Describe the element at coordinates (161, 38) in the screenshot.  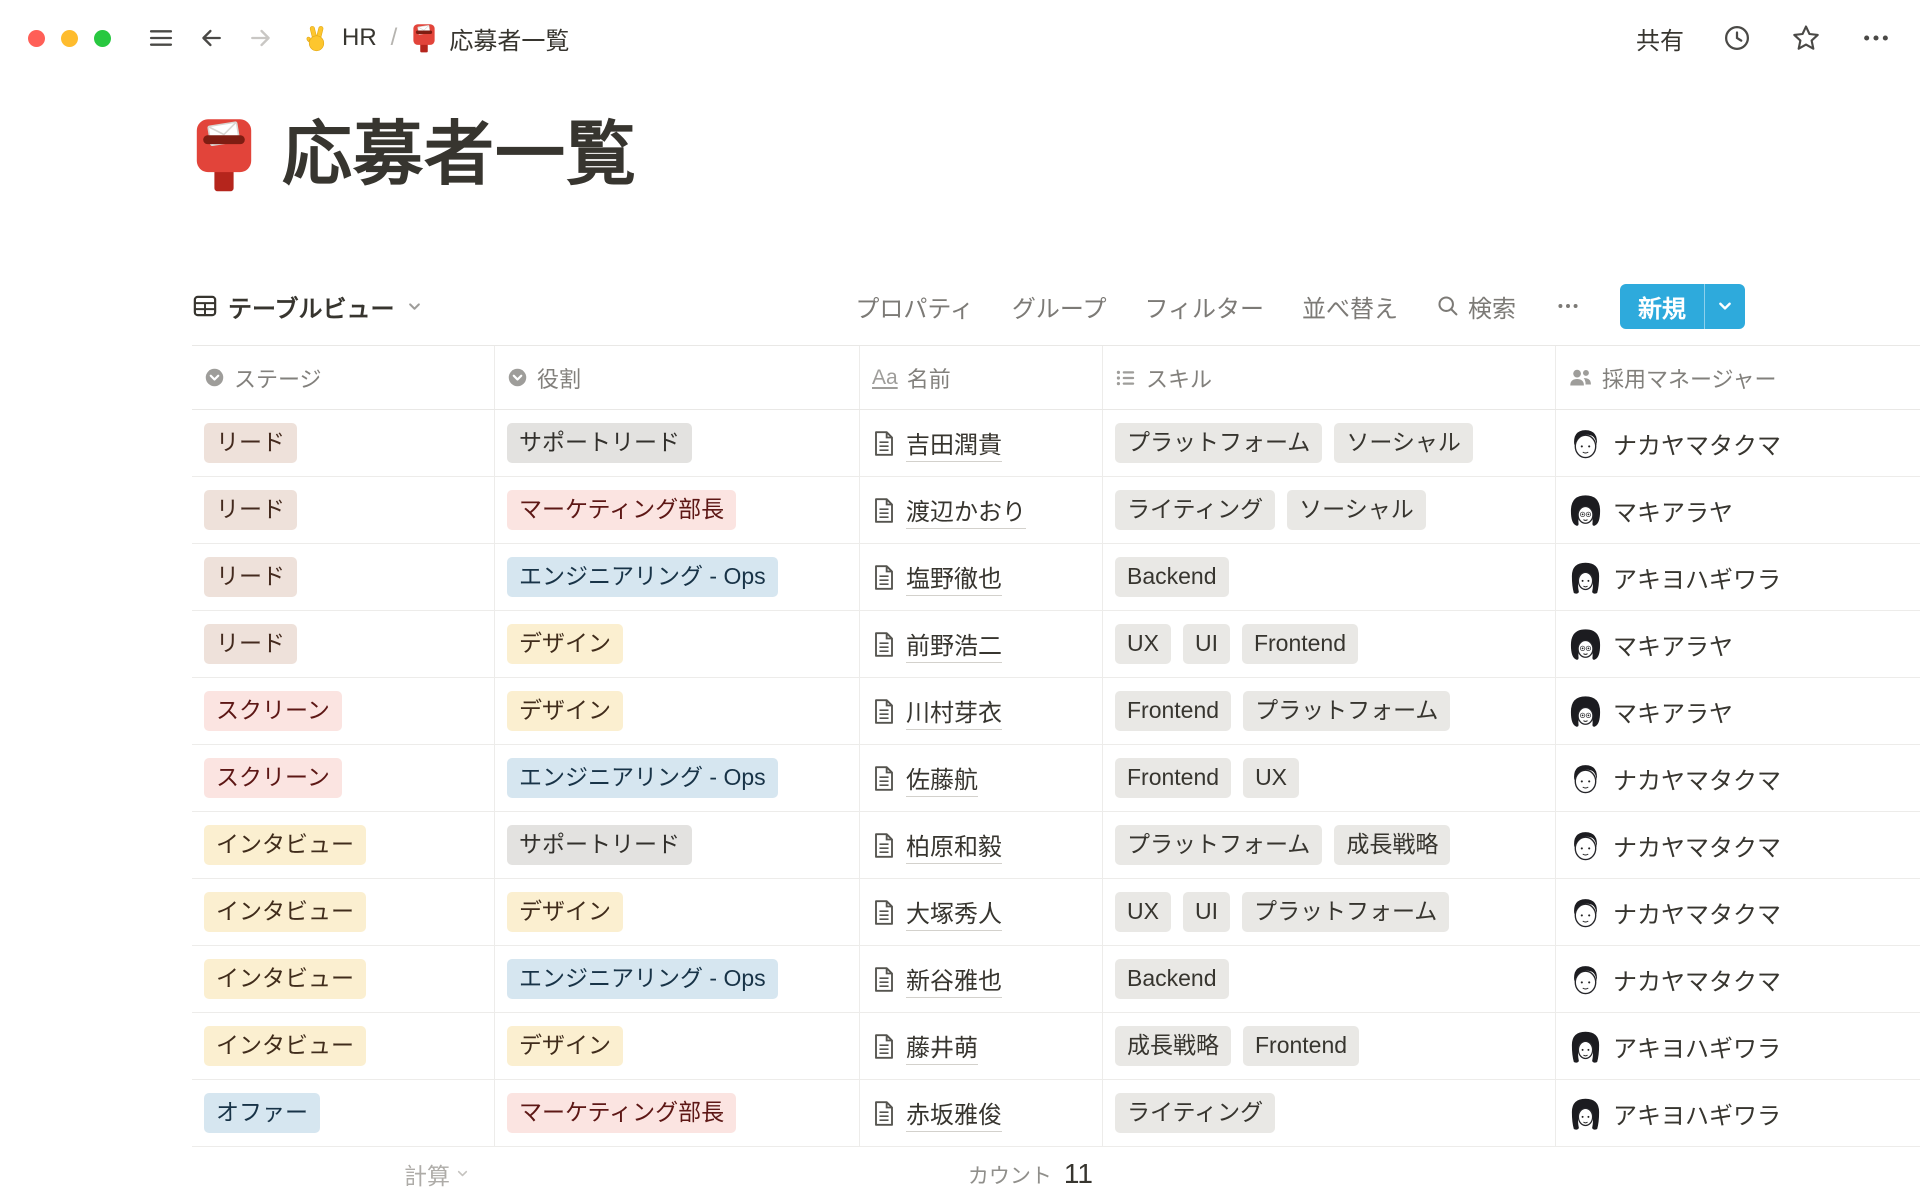
I see `sidebar-menu-icon` at that location.